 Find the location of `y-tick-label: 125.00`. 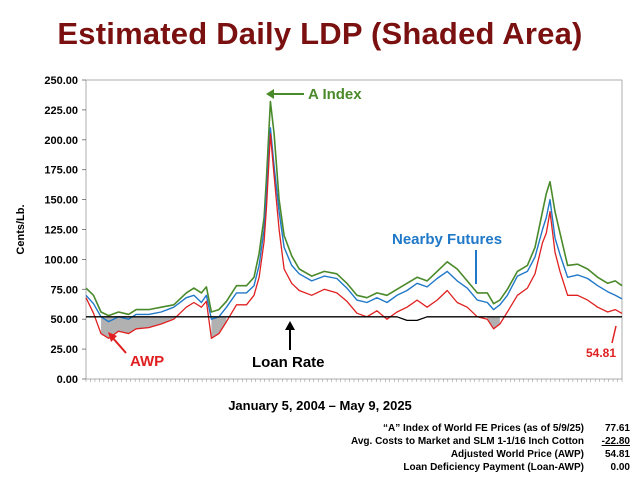

y-tick-label: 125.00 is located at coordinates (61, 231).